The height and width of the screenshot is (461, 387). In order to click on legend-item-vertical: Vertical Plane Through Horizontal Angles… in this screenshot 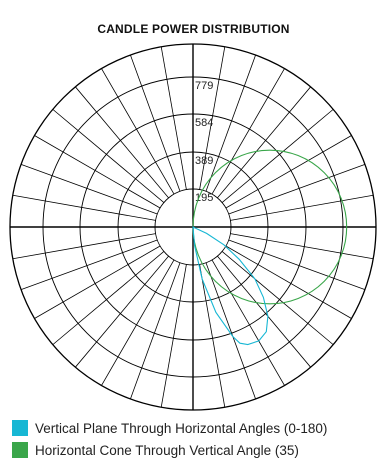, I will do `click(169, 428)`.